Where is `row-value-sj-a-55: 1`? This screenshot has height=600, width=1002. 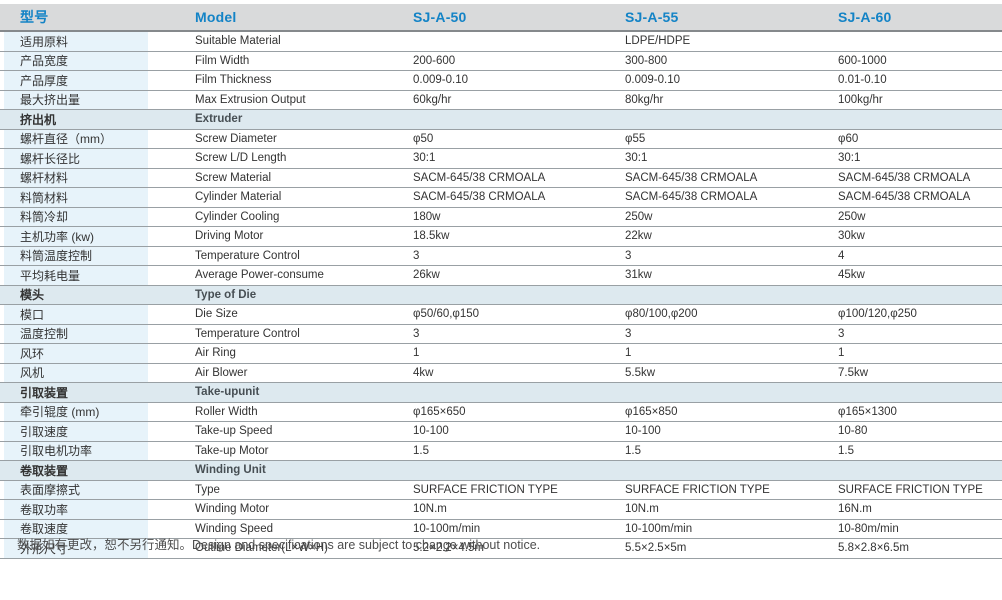 row-value-sj-a-55: 1 is located at coordinates (628, 353).